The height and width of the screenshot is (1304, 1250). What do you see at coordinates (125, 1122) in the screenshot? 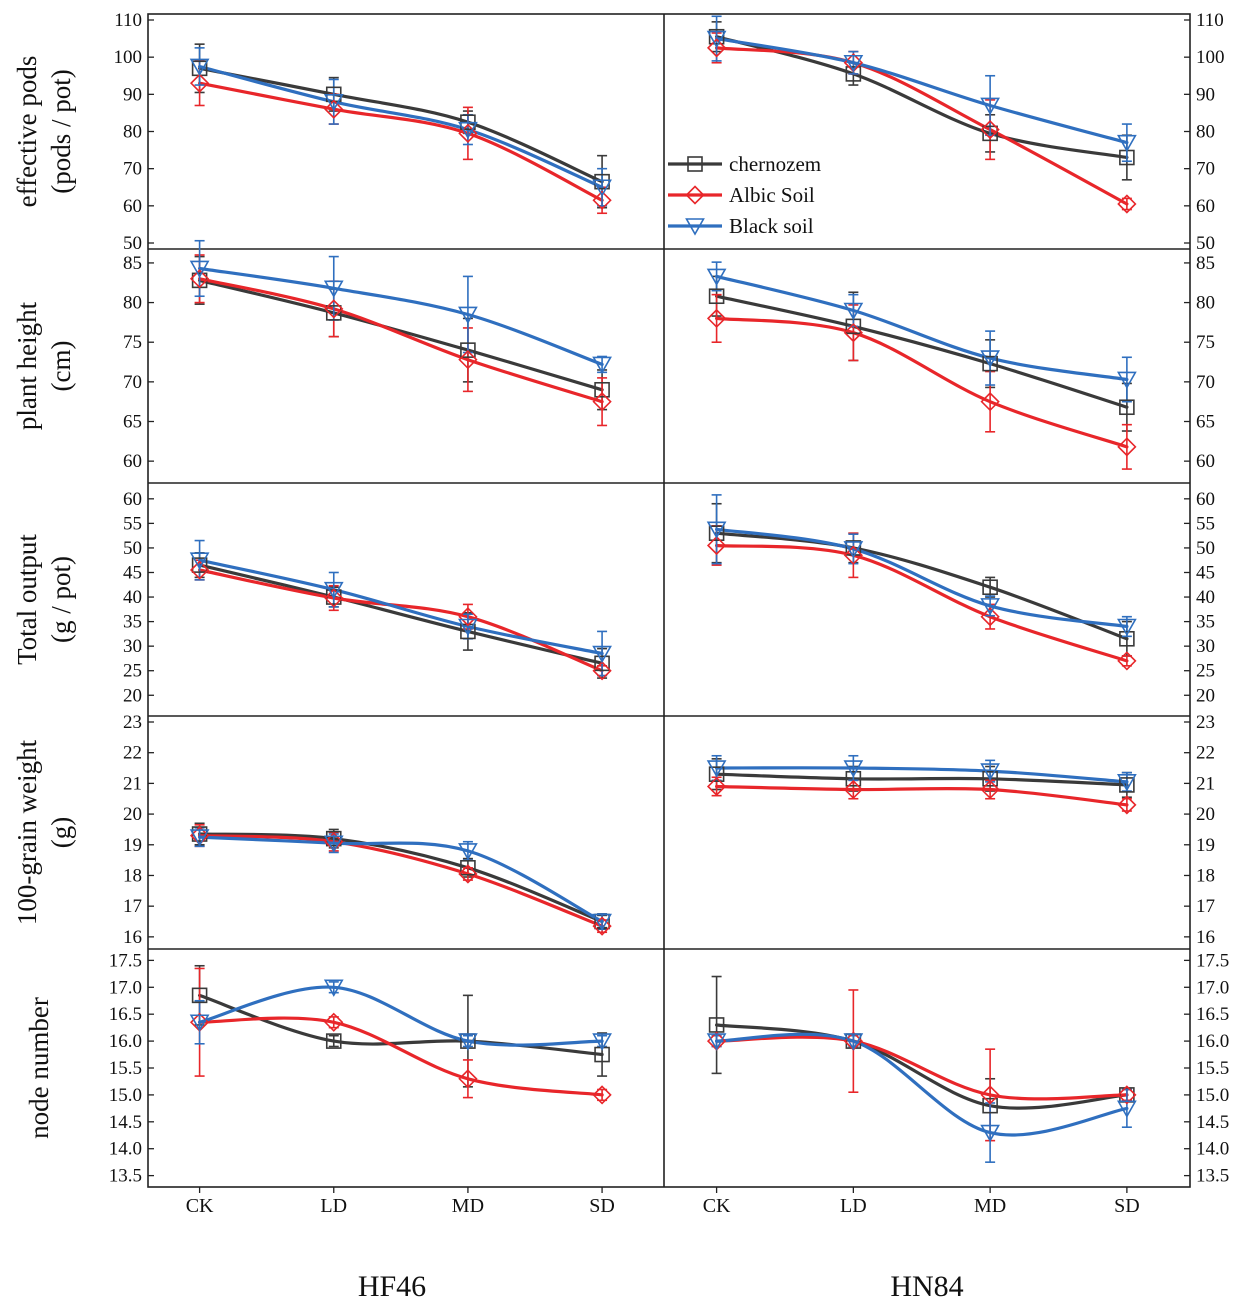
I see `y-tick-label-left: 14.5` at bounding box center [125, 1122].